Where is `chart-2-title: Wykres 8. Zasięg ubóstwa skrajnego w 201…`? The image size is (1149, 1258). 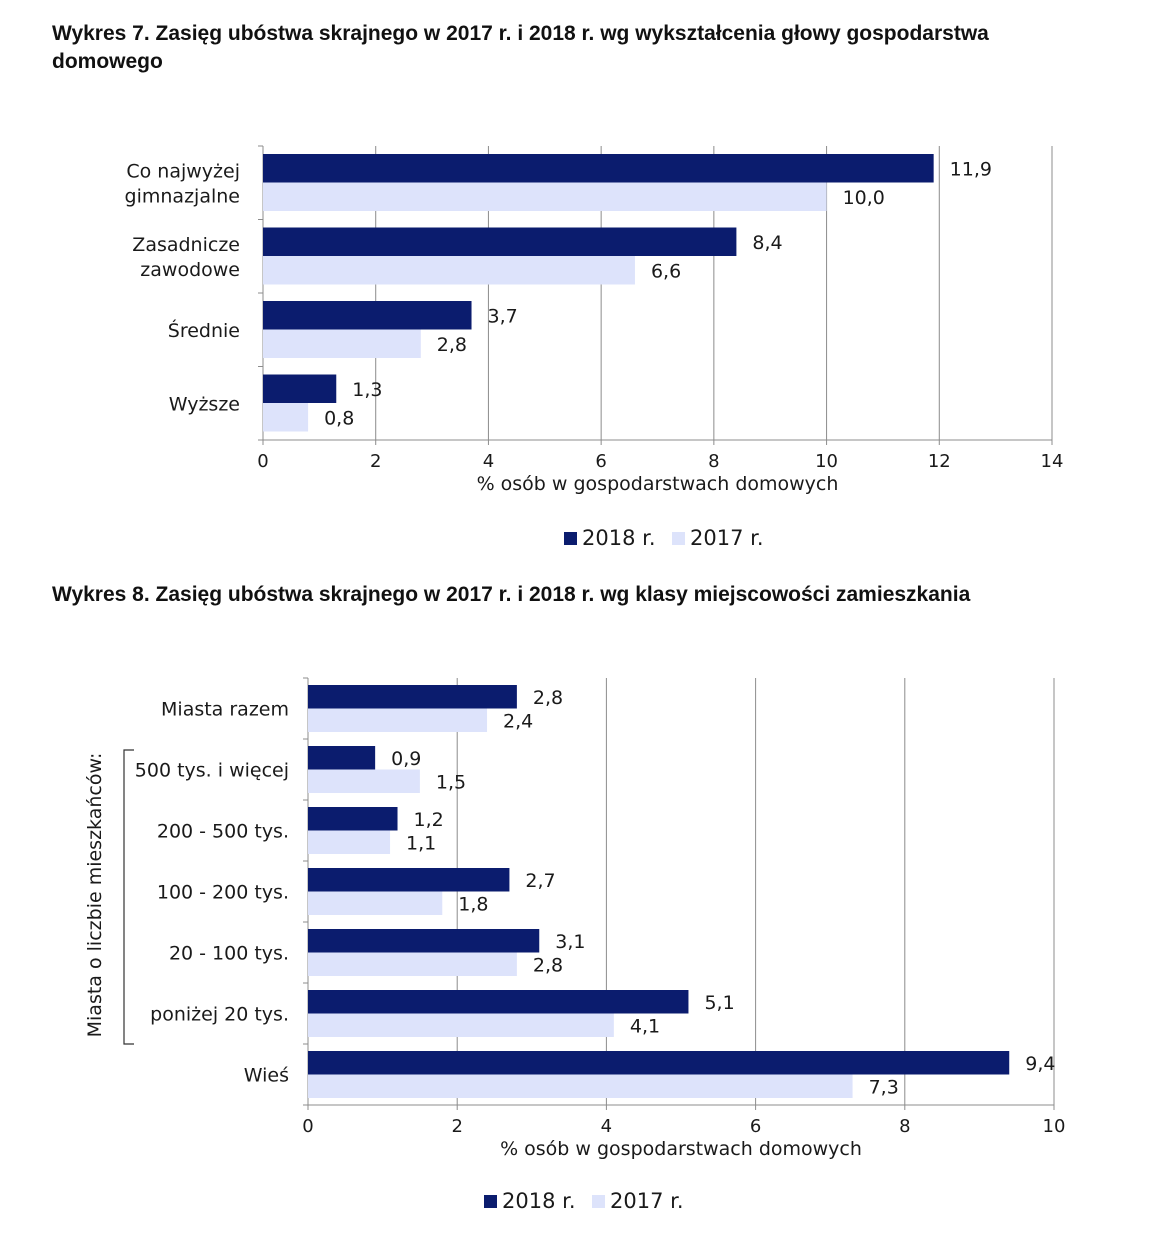
chart-2-title: Wykres 8. Zasięg ubóstwa skrajnego w 201… is located at coordinates (511, 594).